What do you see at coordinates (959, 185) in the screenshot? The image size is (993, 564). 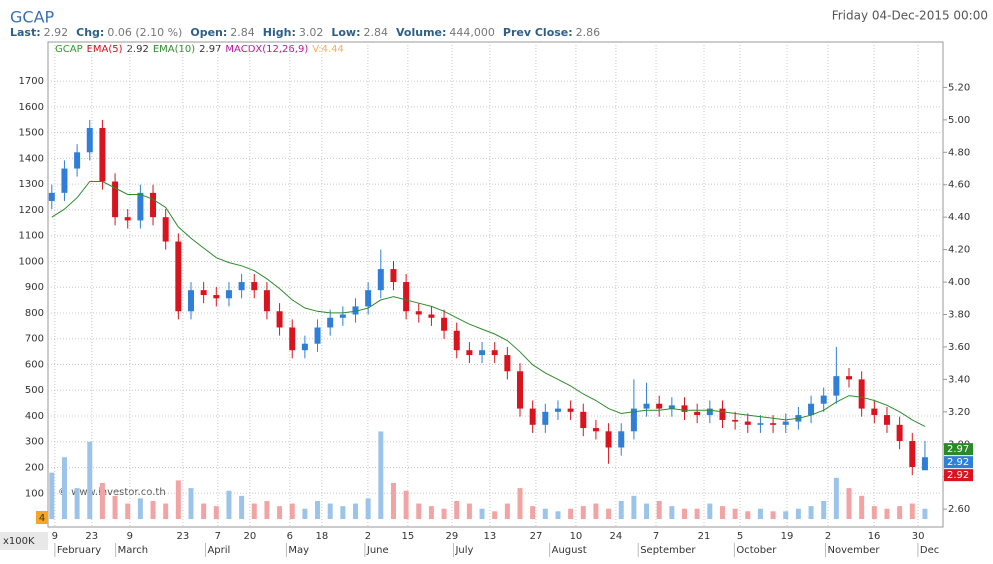 I see `y2-tick-label: 4.60` at bounding box center [959, 185].